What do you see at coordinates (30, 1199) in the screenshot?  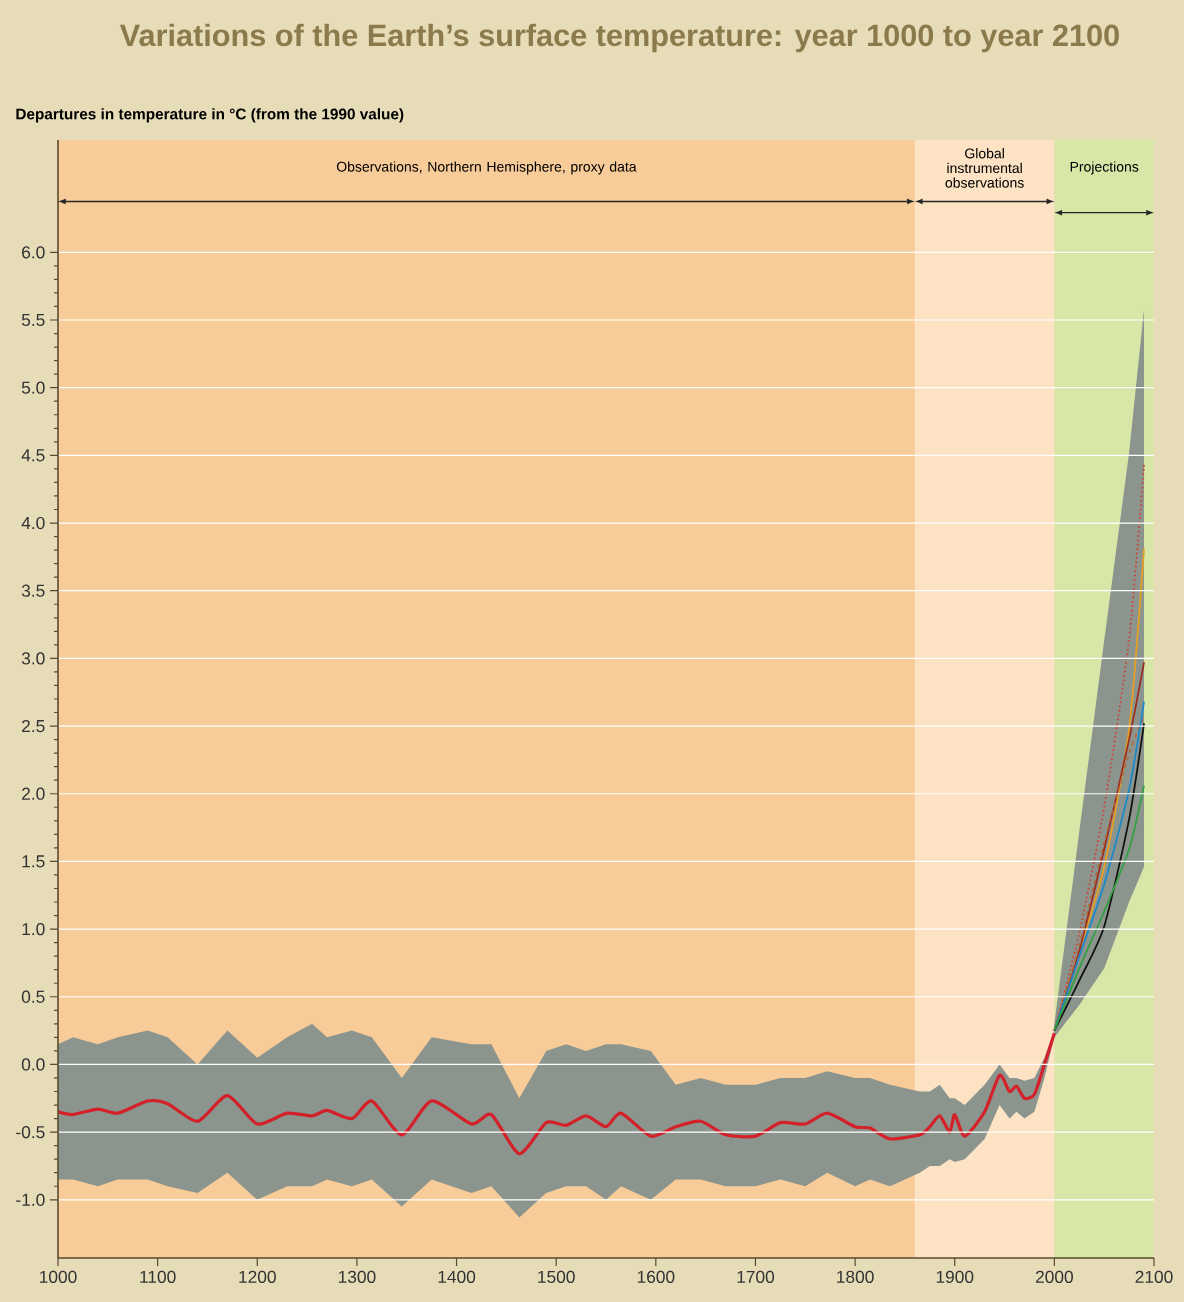 I see `y-tick-label: -1.0` at bounding box center [30, 1199].